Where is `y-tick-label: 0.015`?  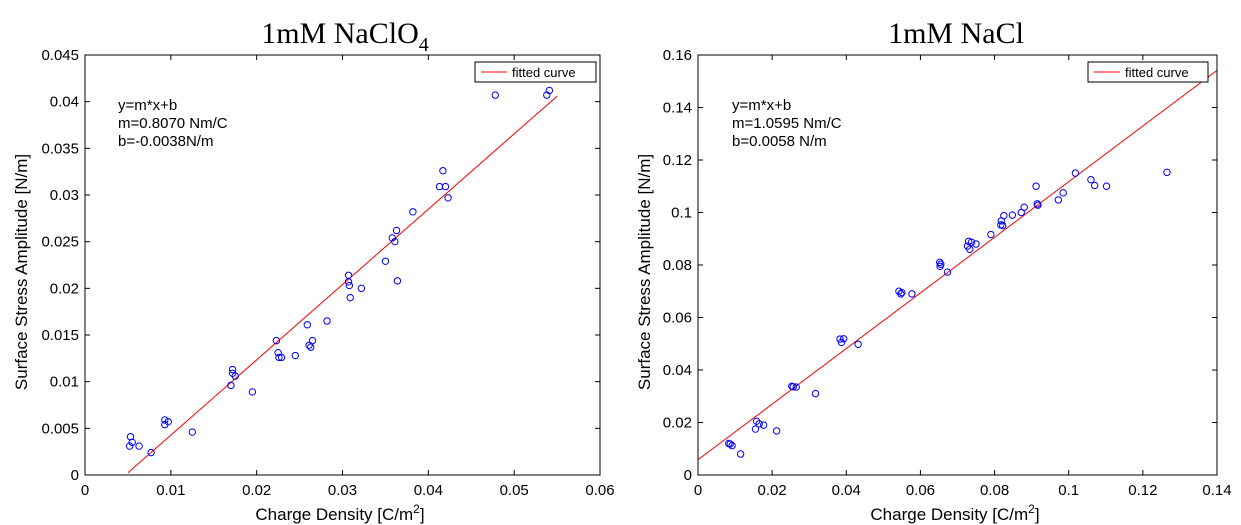
y-tick-label: 0.015 is located at coordinates (60, 335).